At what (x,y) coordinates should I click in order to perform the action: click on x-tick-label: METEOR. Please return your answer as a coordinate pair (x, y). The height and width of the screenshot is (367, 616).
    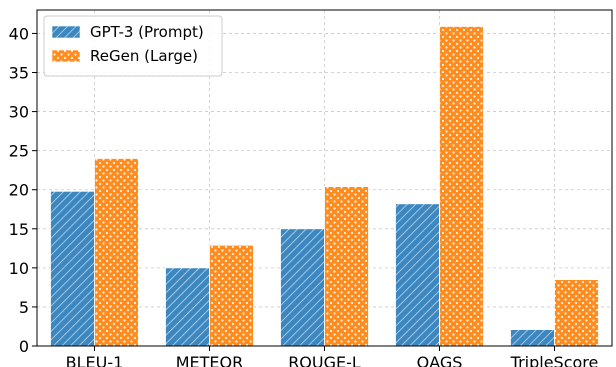
    Looking at the image, I should click on (210, 360).